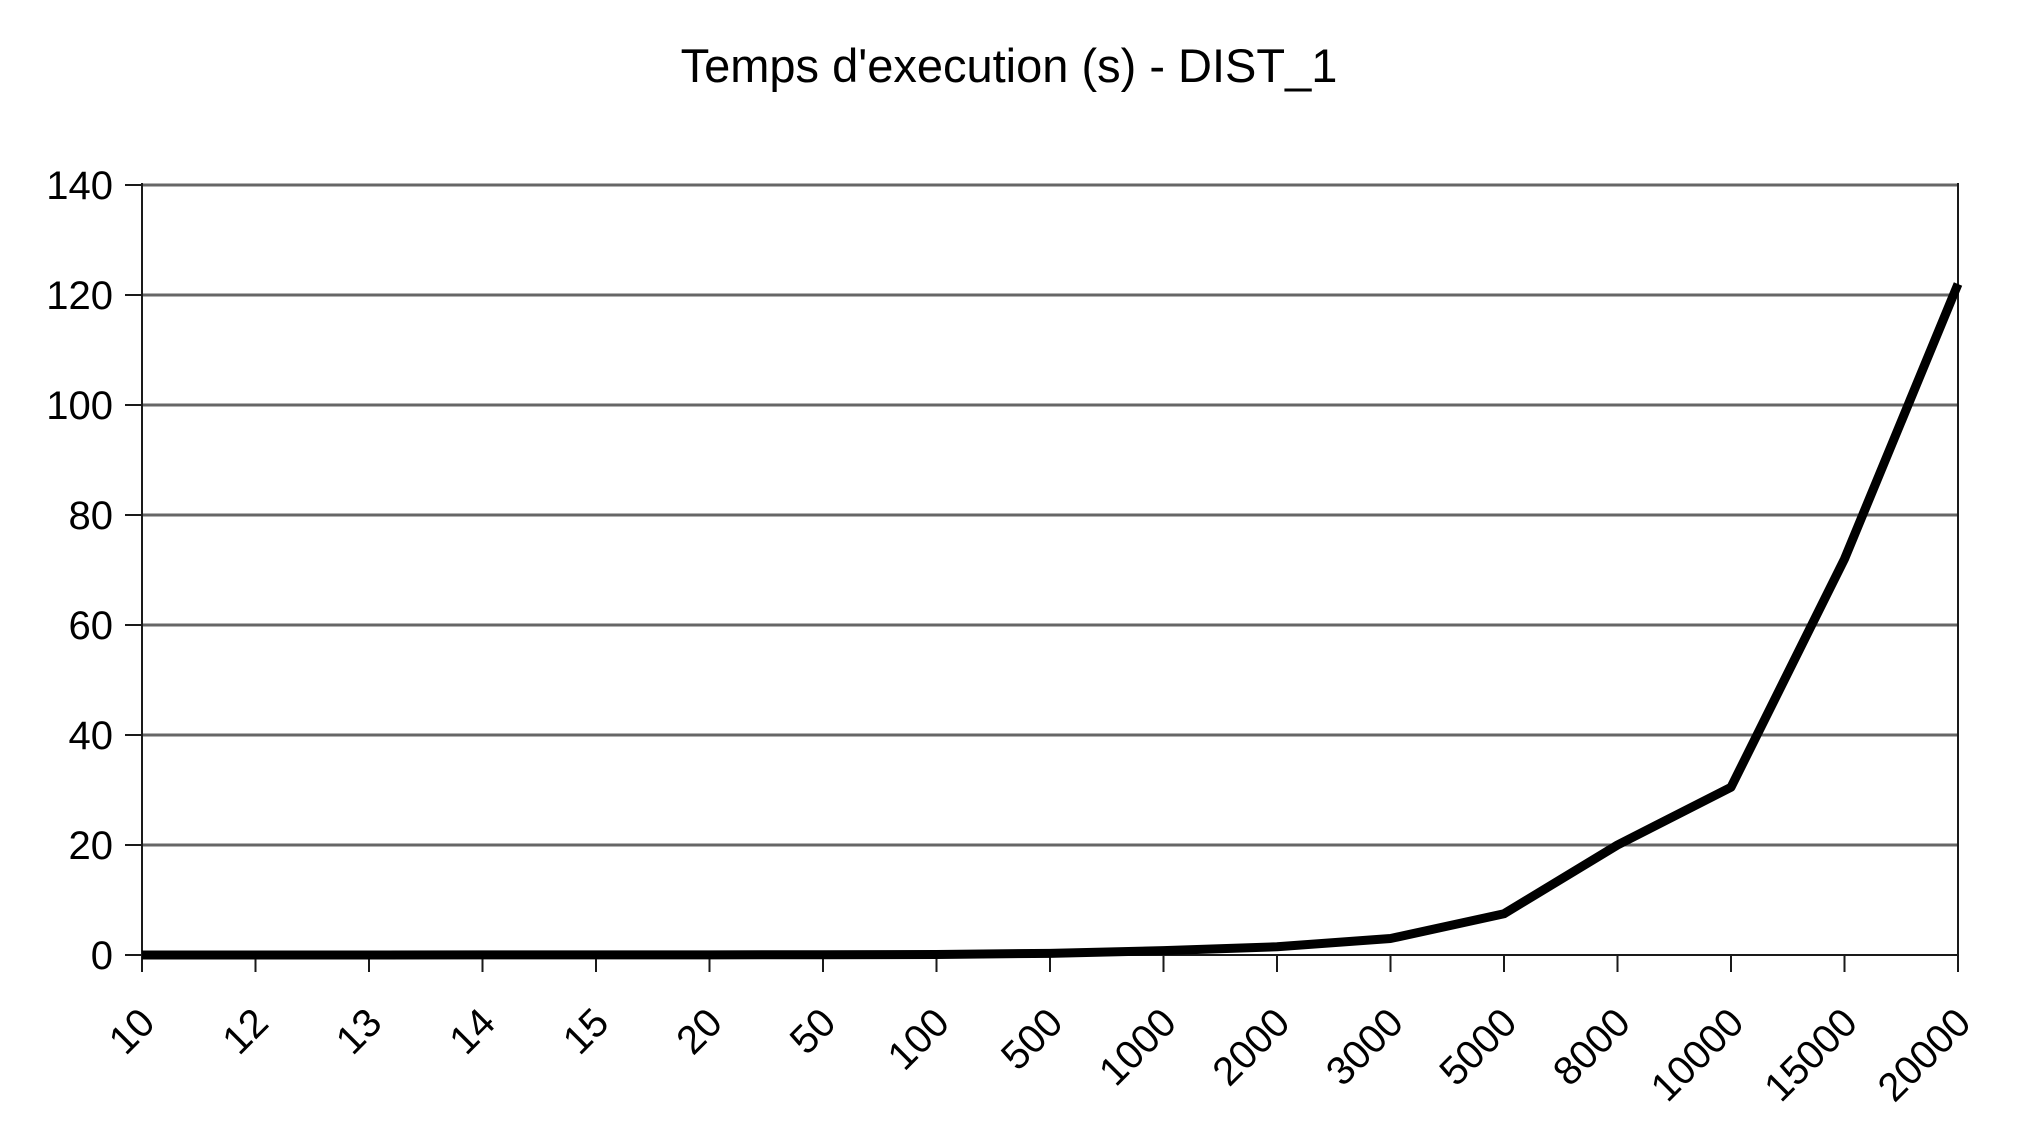 The width and height of the screenshot is (2018, 1135). I want to click on x-axis-label: 13, so click(359, 1031).